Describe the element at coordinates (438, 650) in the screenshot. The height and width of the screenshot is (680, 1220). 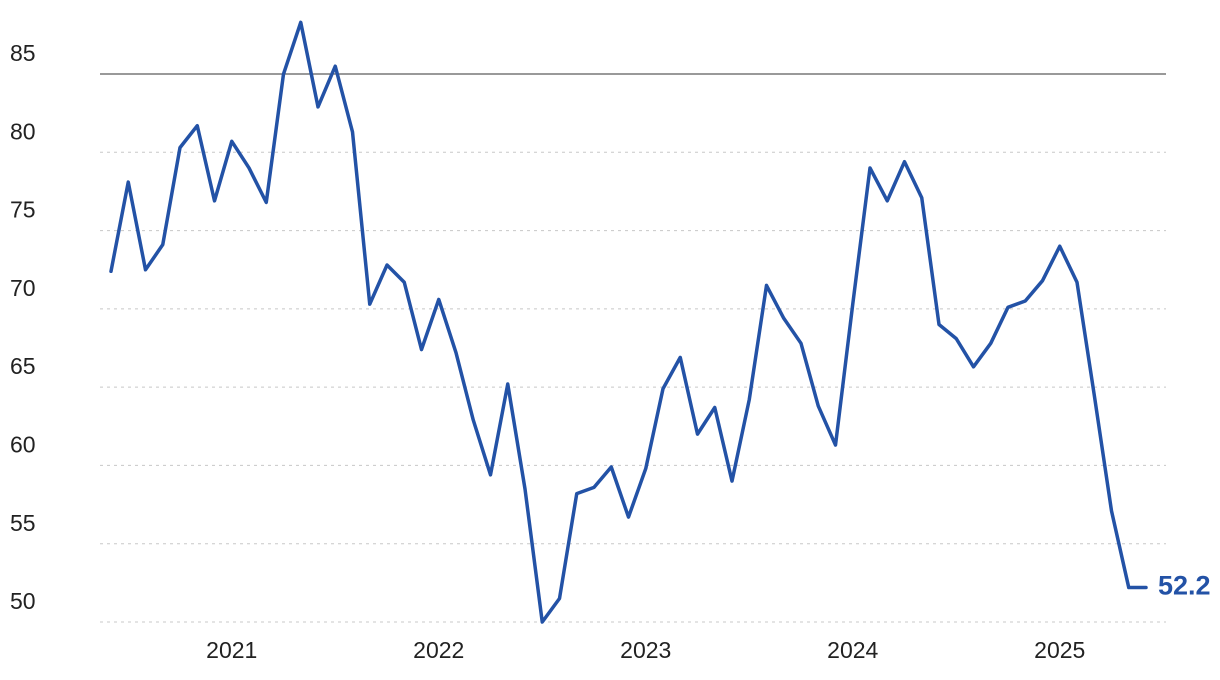
I see `x-tick-label: 2022` at that location.